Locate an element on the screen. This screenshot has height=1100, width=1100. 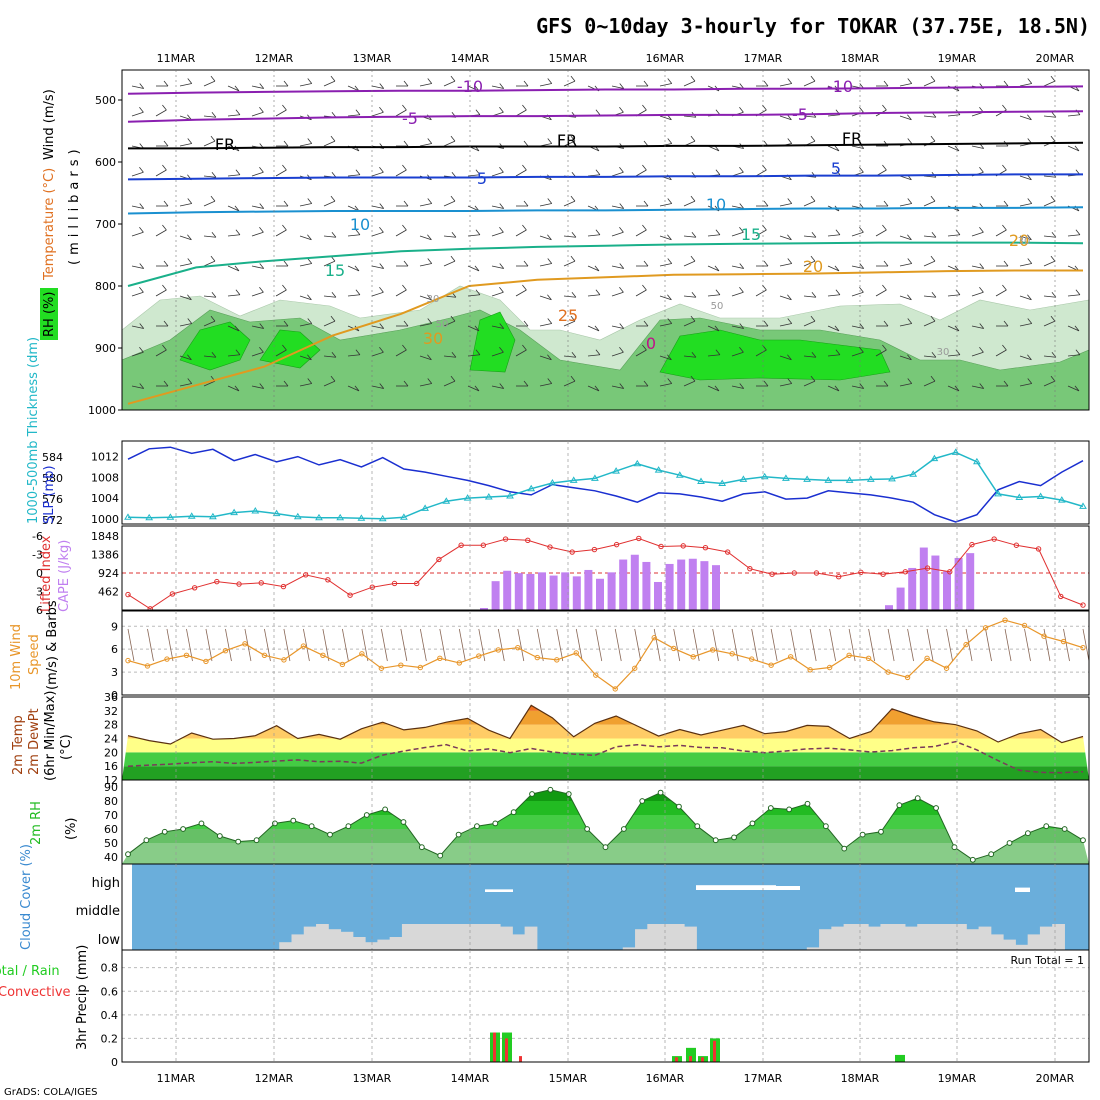
x-tick-top-15MAR: 15MAR is located at coordinates (568, 58).